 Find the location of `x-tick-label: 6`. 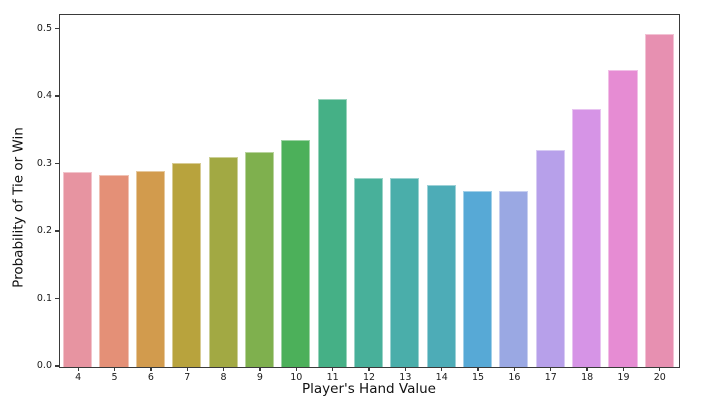

x-tick-label: 6 is located at coordinates (150, 377).